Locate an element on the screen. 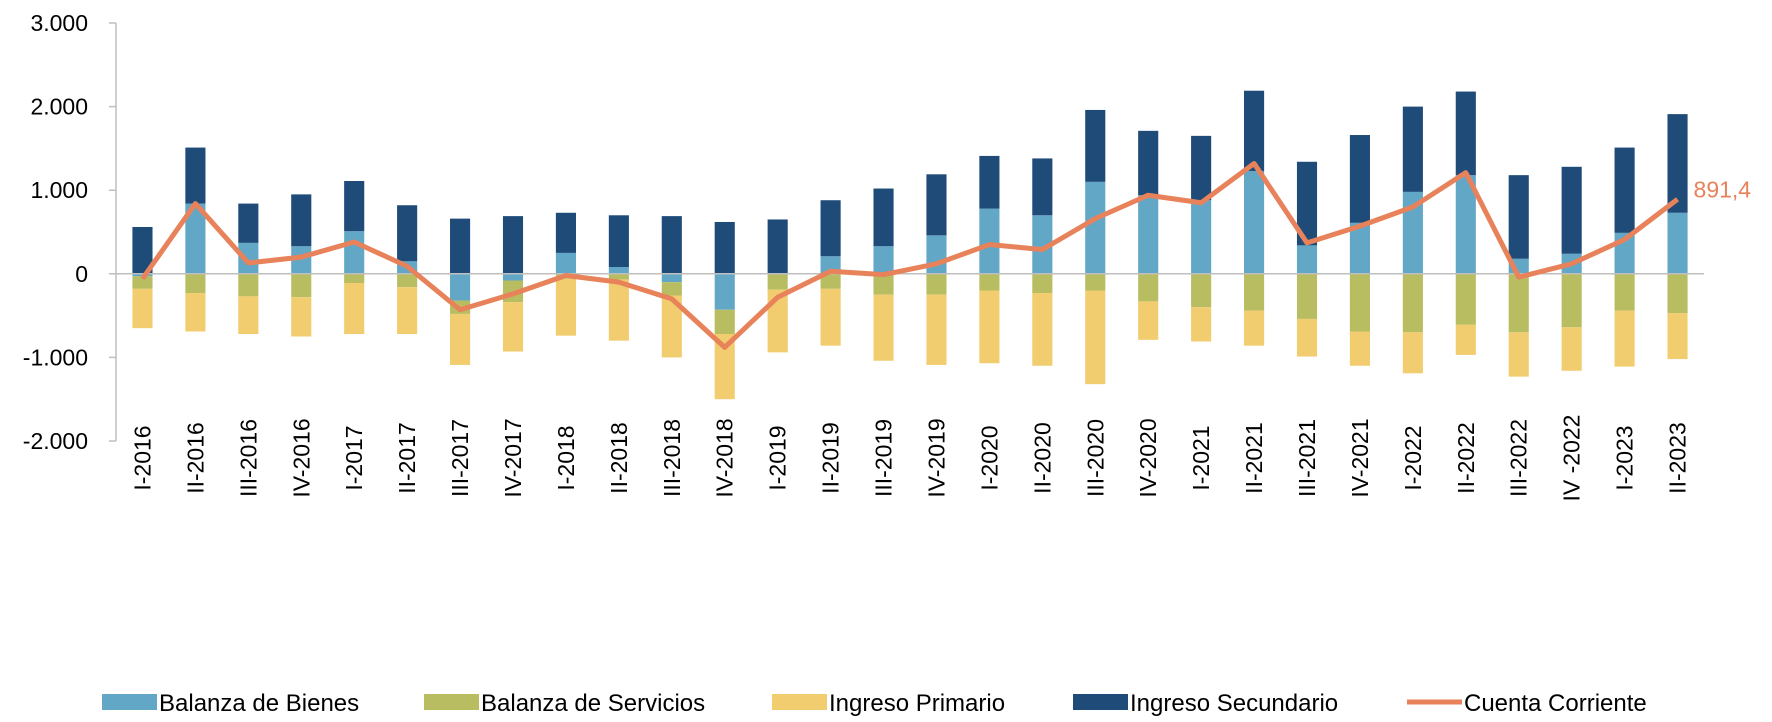 The image size is (1772, 722). legend-label: Cuenta Corriente is located at coordinates (1555, 703).